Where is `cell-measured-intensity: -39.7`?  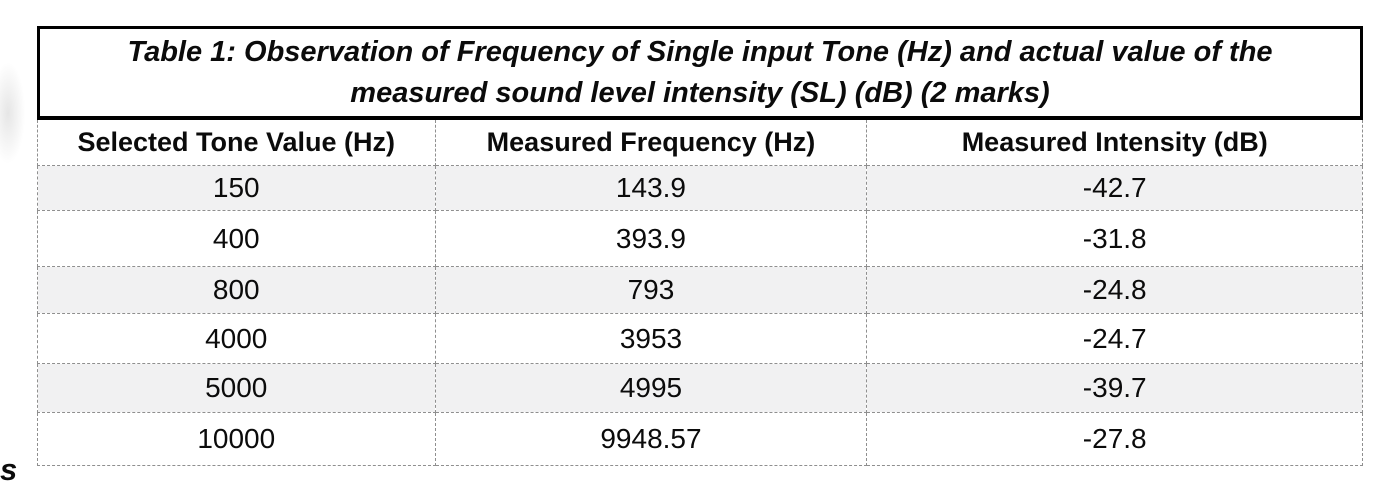 cell-measured-intensity: -39.7 is located at coordinates (1114, 388).